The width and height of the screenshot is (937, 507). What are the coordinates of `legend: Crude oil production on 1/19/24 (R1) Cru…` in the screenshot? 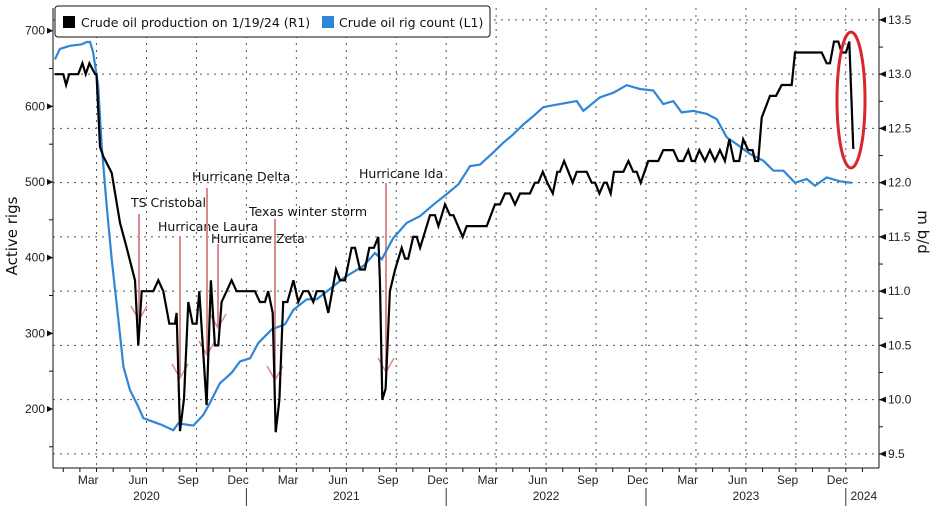 It's located at (272, 21).